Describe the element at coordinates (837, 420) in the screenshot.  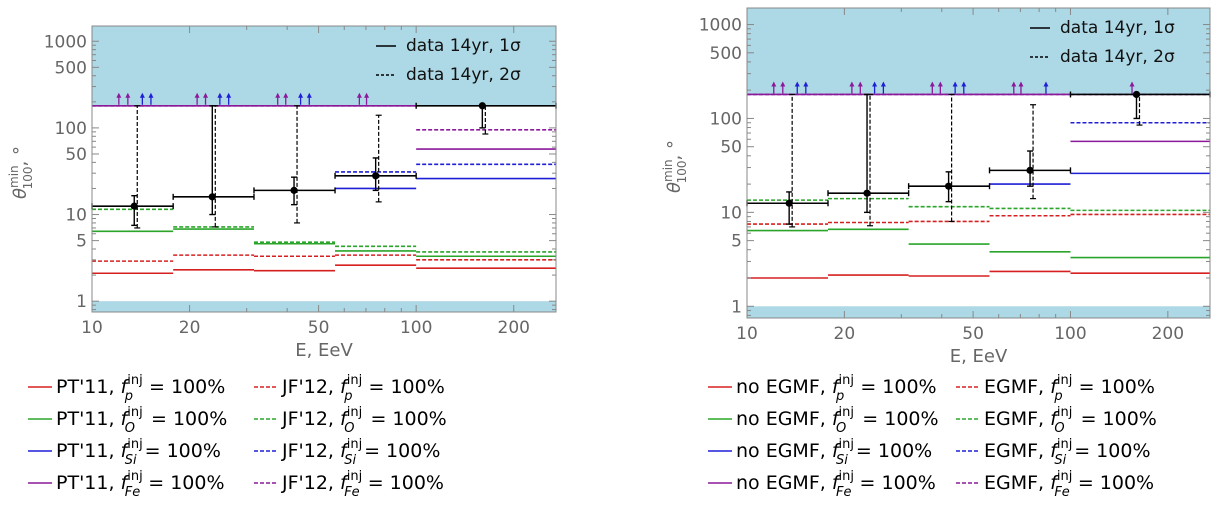
I see `legend-label-2: no EGMF, finj O = 100%` at that location.